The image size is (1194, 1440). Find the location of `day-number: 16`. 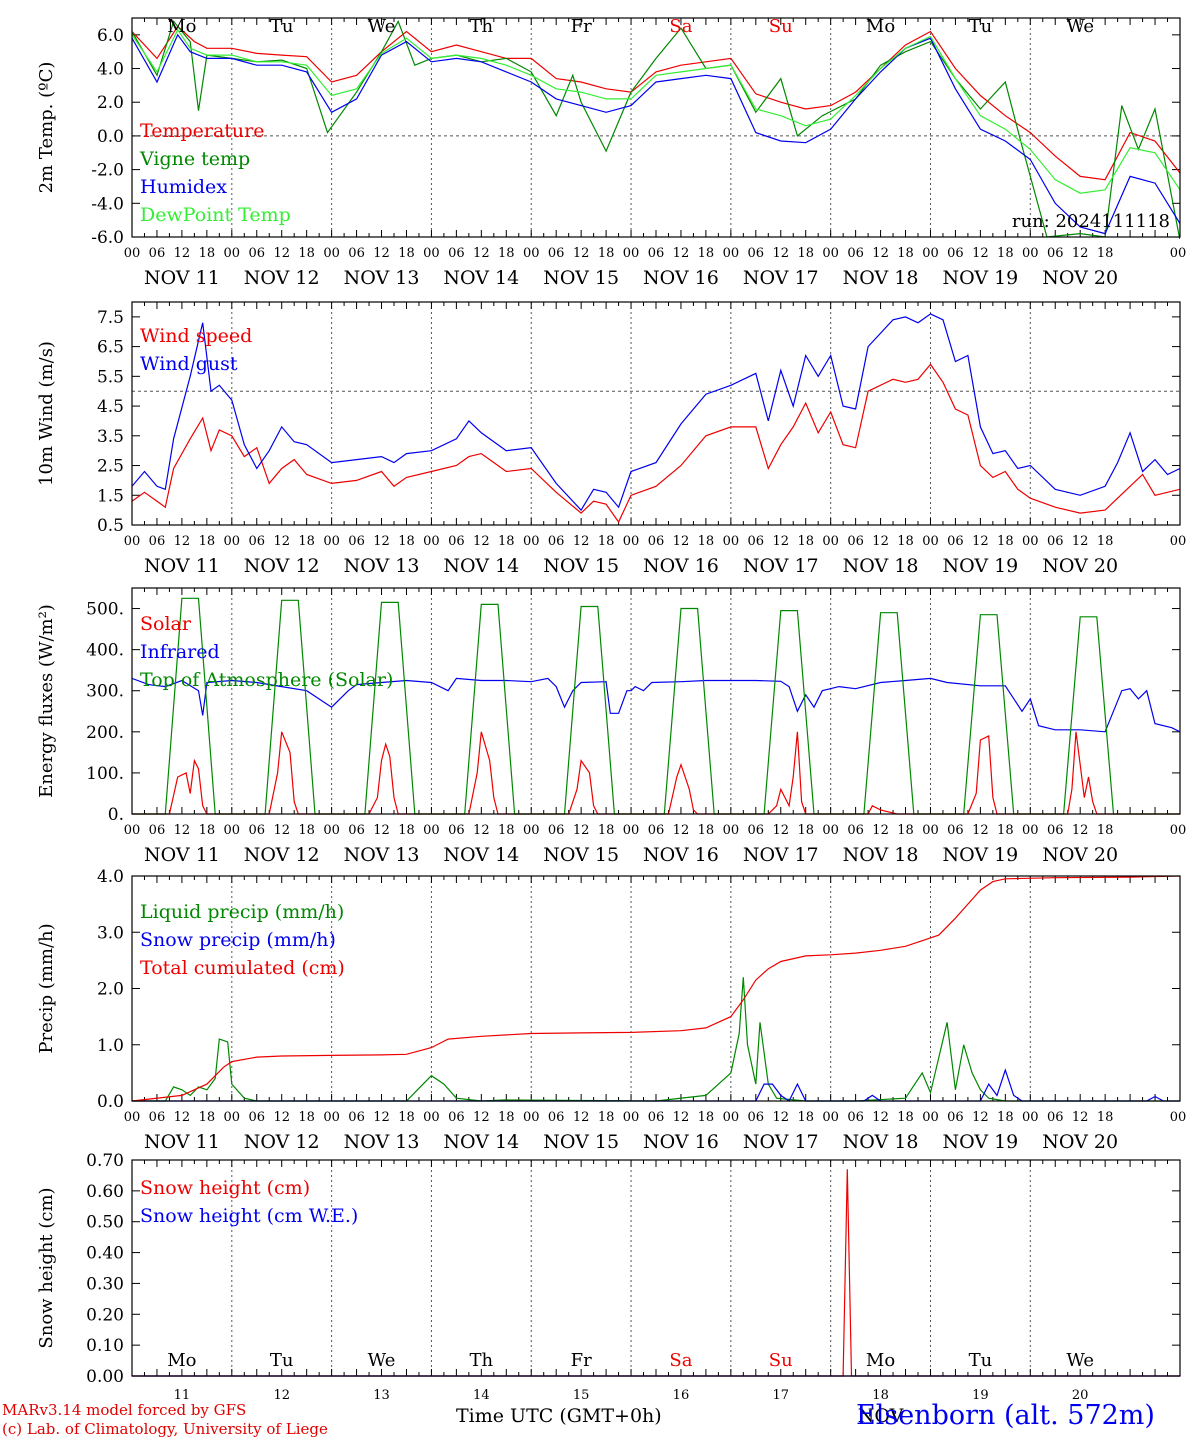

day-number: 16 is located at coordinates (681, 1395).